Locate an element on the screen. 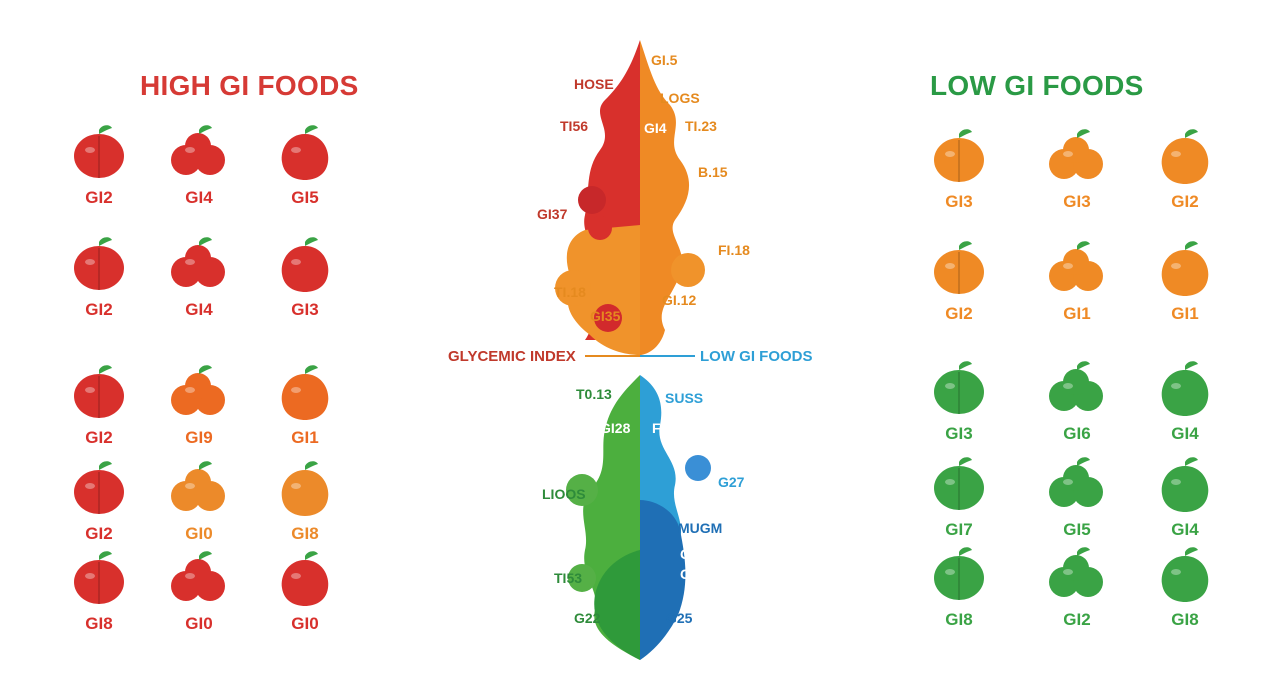  high-gi-food-item: GI5 is located at coordinates (305, 165).